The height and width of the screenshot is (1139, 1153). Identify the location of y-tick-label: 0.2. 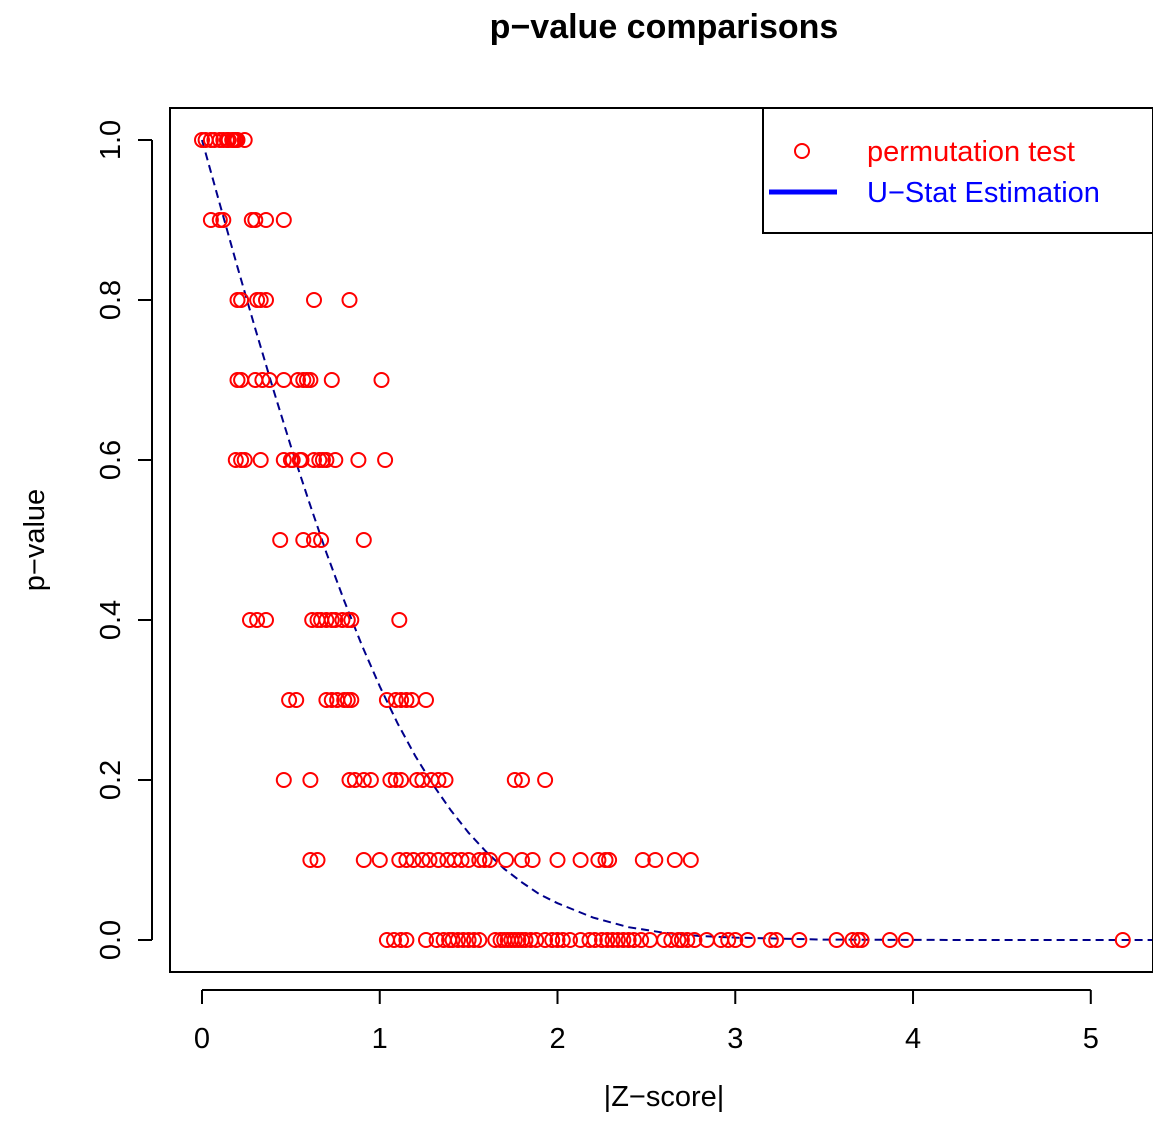
(111, 780).